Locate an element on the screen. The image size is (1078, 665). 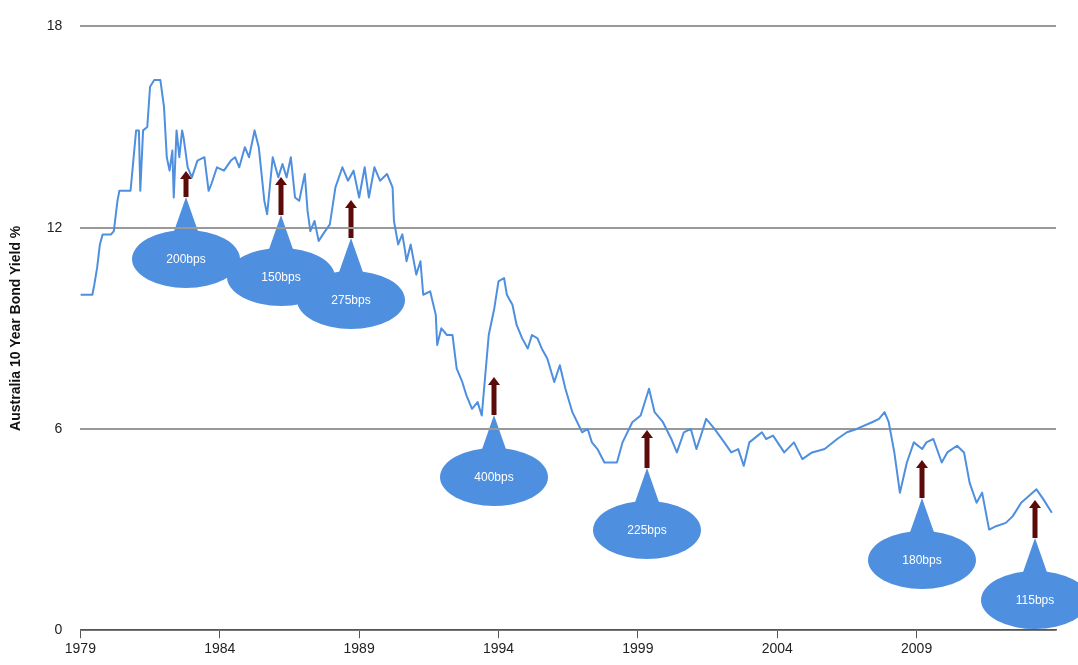
x-tick-label: 1979 is located at coordinates (80, 648).